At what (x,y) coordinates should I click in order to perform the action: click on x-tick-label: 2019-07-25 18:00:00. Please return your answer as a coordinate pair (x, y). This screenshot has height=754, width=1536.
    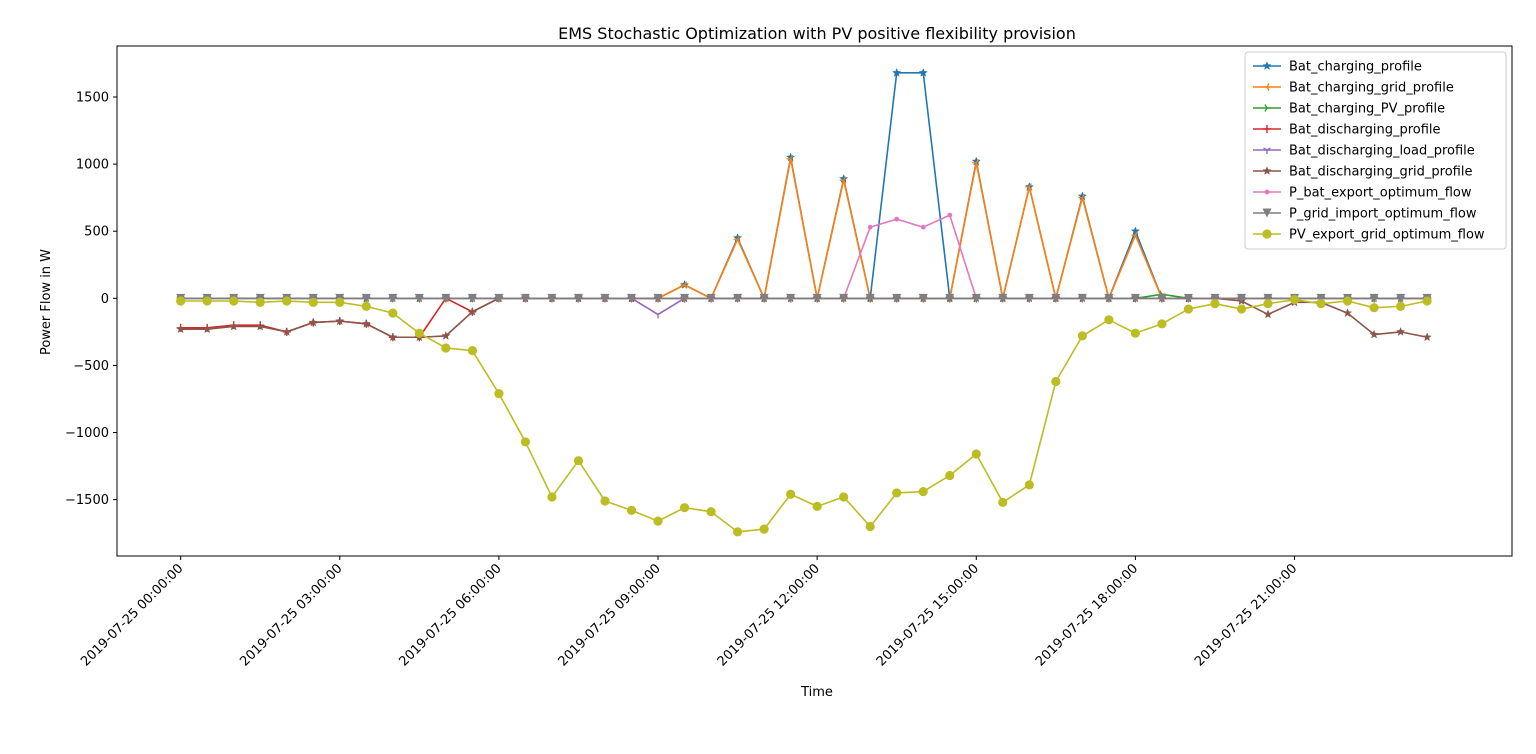
    Looking at the image, I should click on (1087, 615).